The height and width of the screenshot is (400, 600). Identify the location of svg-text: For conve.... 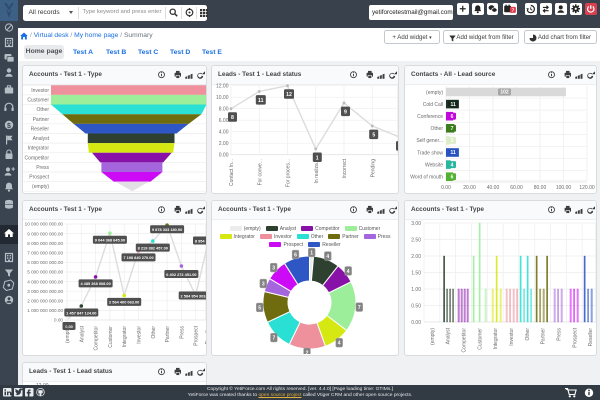
(260, 172).